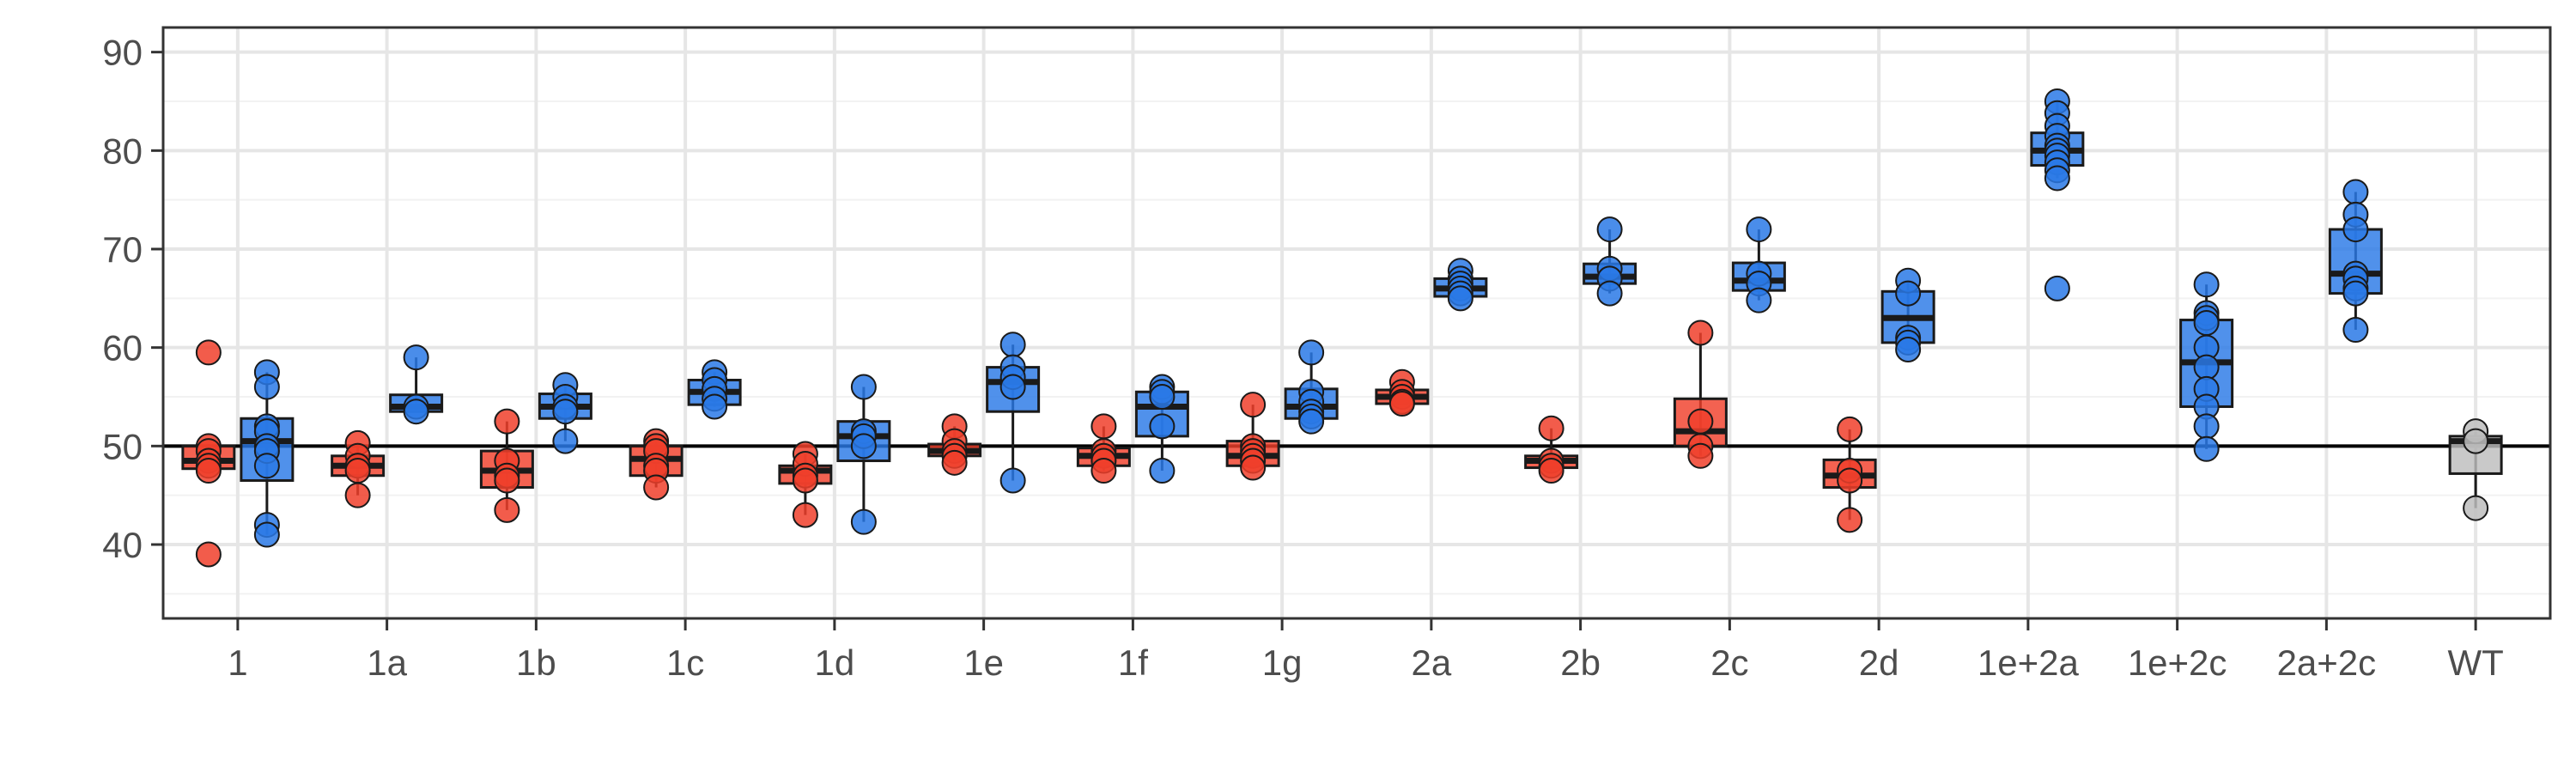 The height and width of the screenshot is (773, 2576). I want to click on point-1e+2c-blue-8, so click(2207, 426).